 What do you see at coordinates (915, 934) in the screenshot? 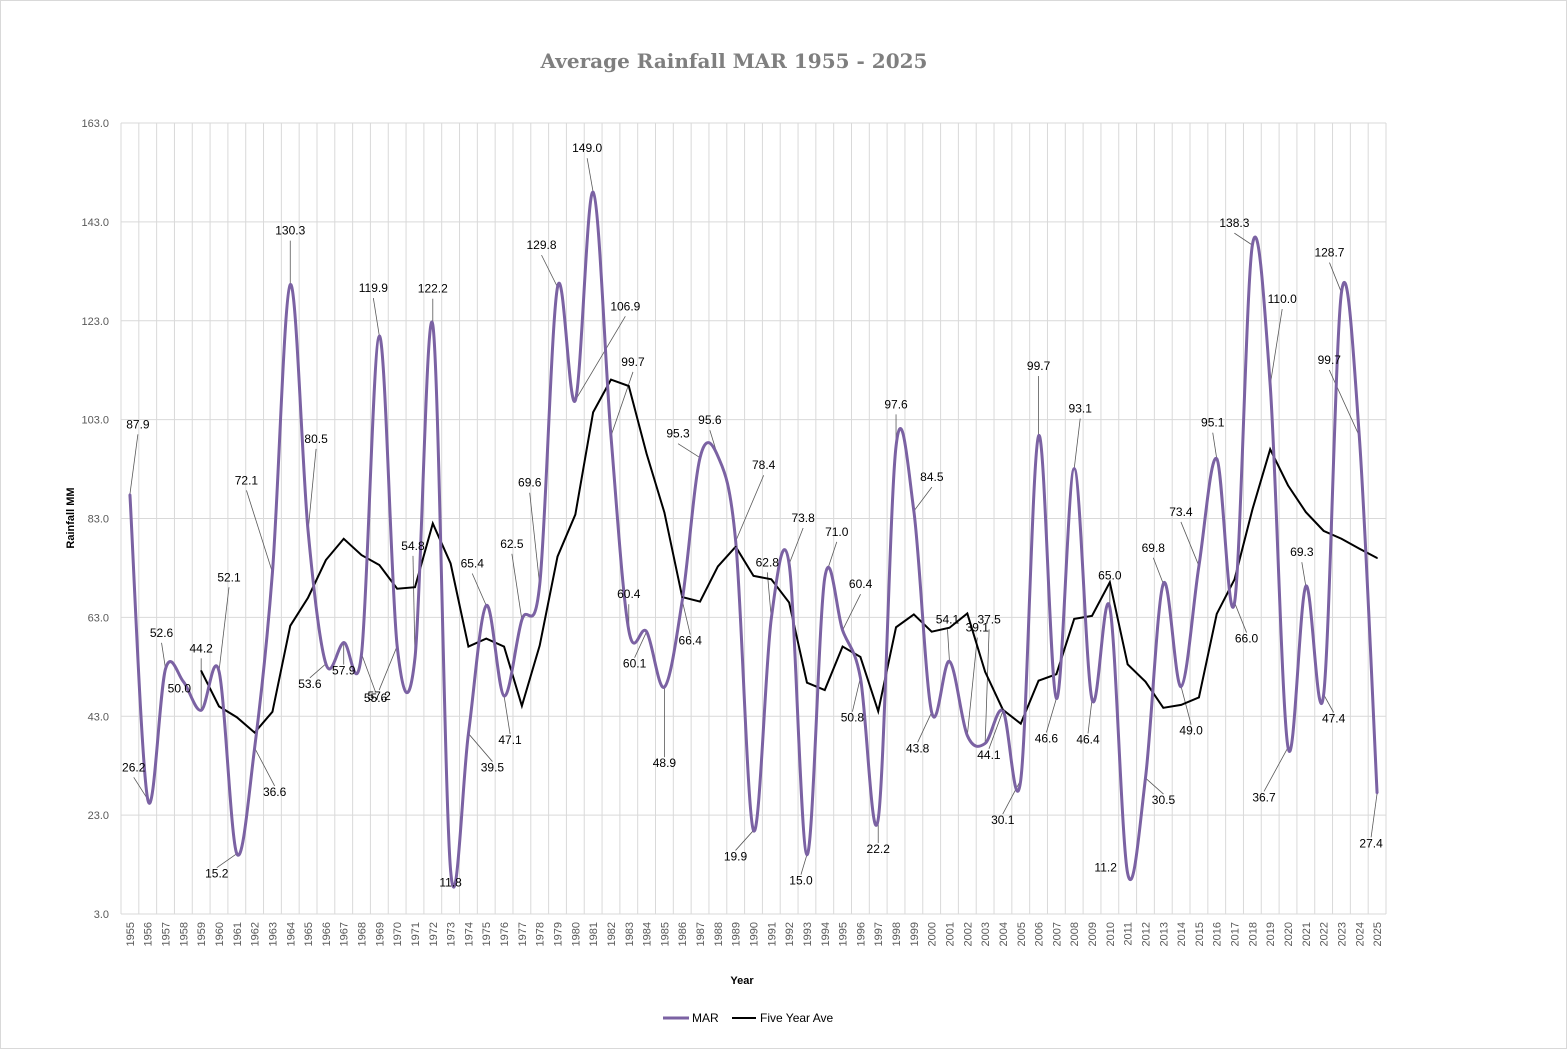
I see `x-tick-label: 1999` at bounding box center [915, 934].